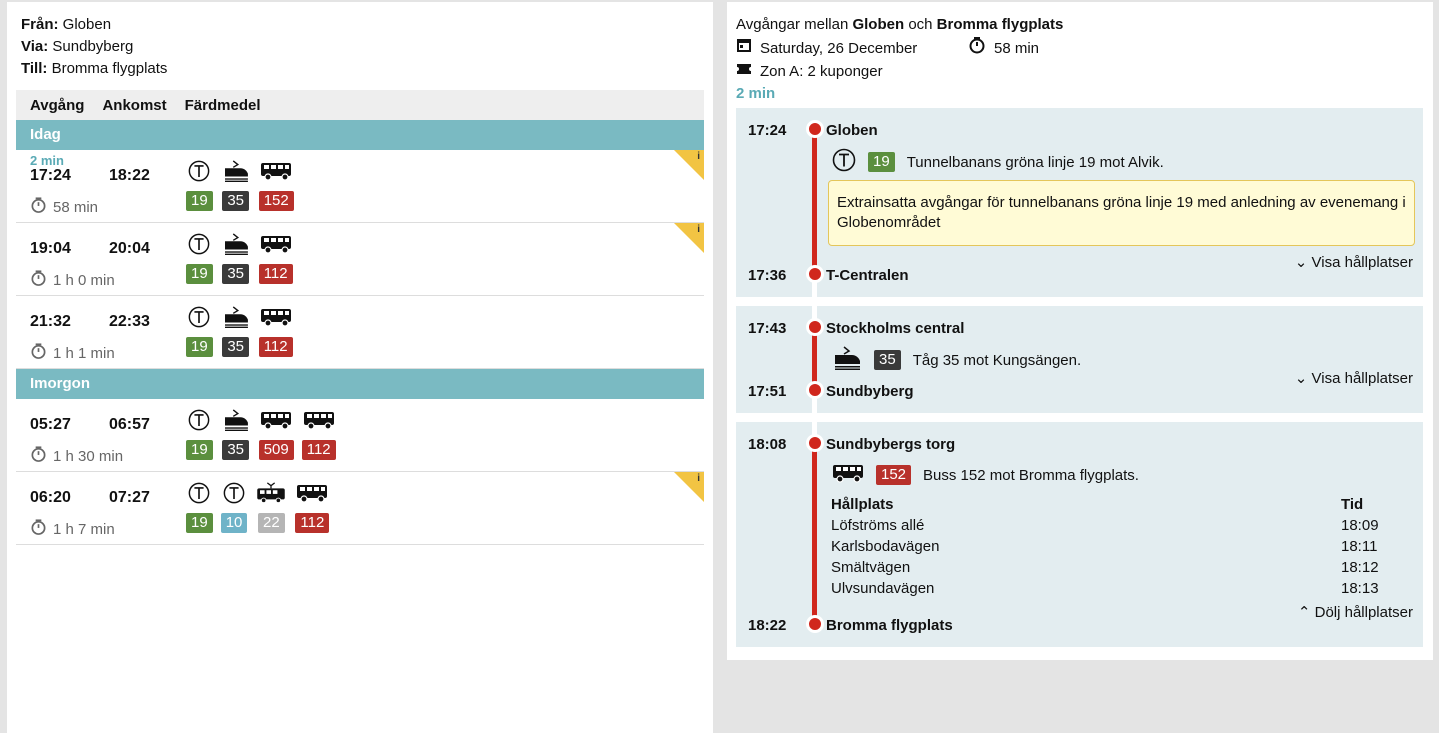 This screenshot has width=1439, height=733. What do you see at coordinates (889, 625) in the screenshot?
I see `leg-arrival-stop: Bromma flygplats` at bounding box center [889, 625].